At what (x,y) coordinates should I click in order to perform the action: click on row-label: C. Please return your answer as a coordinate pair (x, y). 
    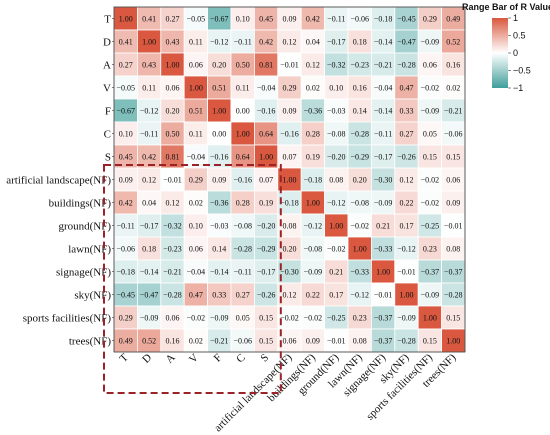
    Looking at the image, I should click on (107, 135).